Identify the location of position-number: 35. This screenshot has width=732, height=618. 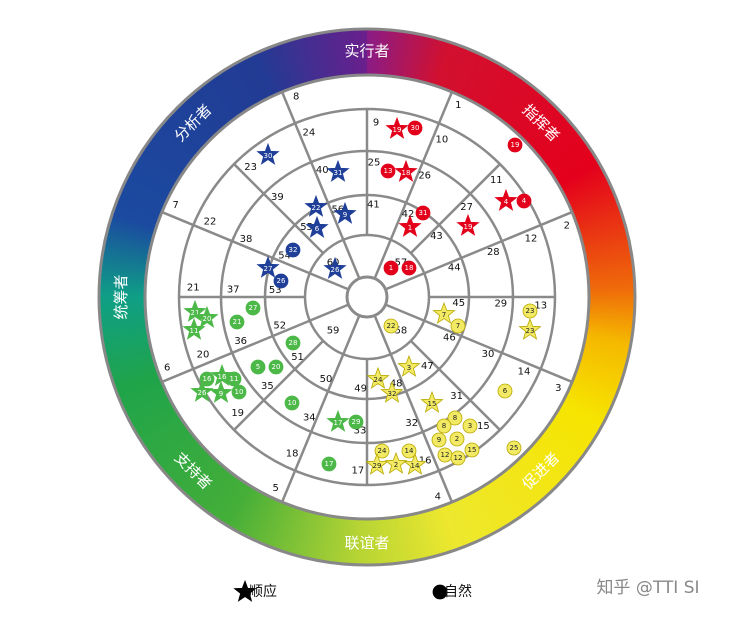
(267, 386).